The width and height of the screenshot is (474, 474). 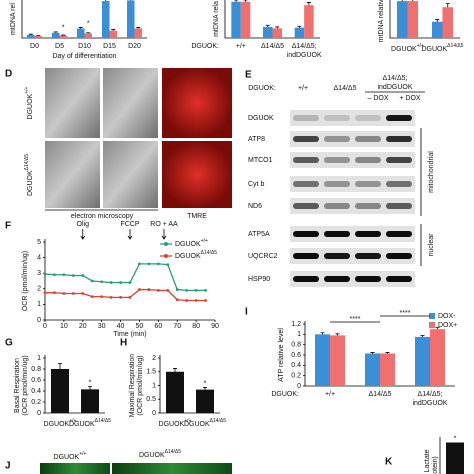 What do you see at coordinates (260, 160) in the screenshot?
I see `row-label: MTCO1` at bounding box center [260, 160].